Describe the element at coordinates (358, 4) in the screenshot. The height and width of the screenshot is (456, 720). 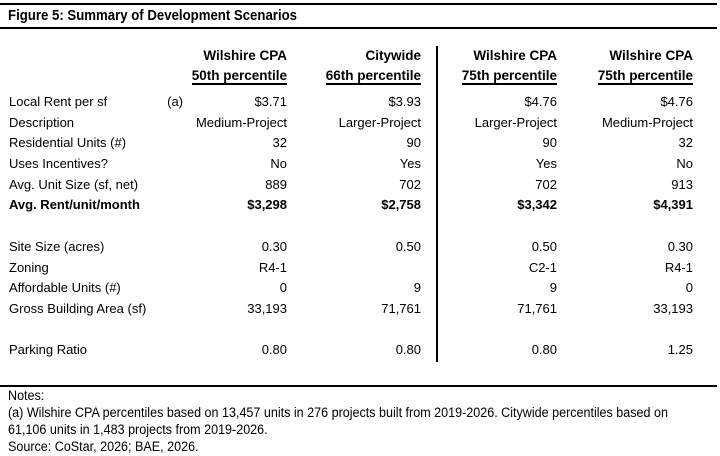
I see `top-rule` at that location.